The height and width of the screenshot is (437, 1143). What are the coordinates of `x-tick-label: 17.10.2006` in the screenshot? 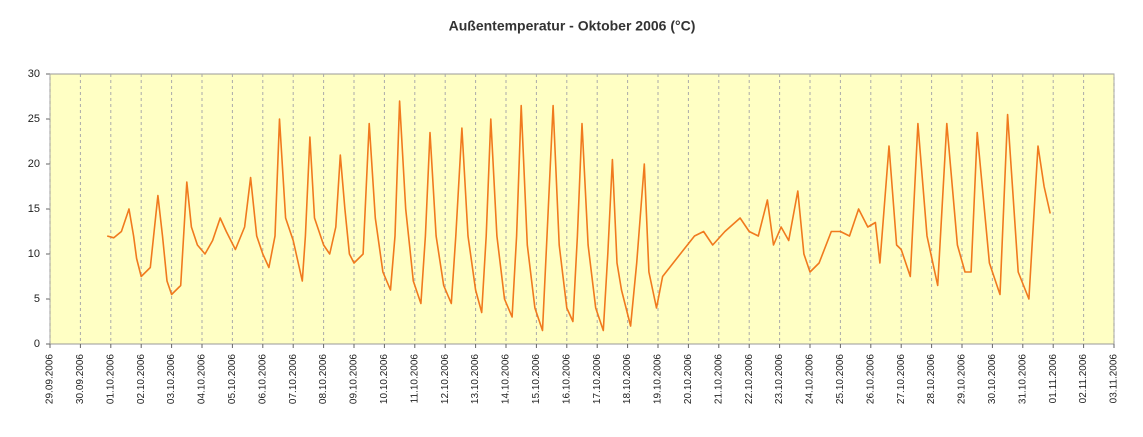 It's located at (597, 379).